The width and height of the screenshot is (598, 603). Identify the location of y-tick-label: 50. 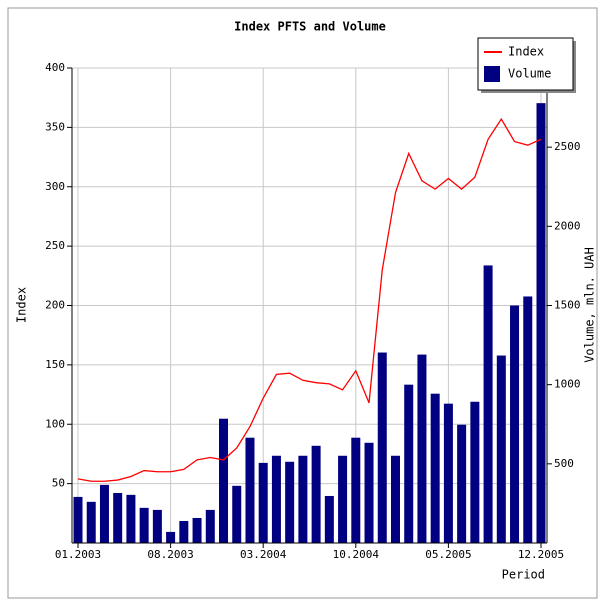
(58, 483).